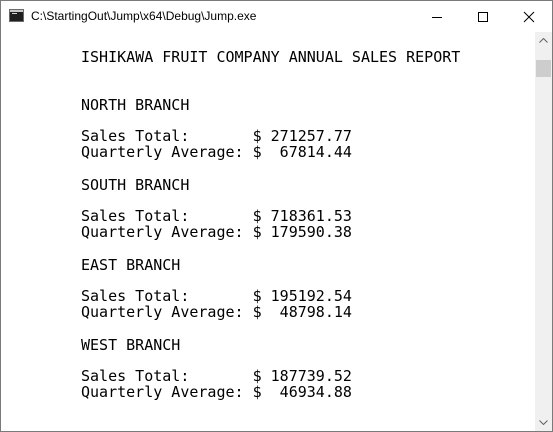  I want to click on sales-total-line: Sales Total: $ 718361.53, so click(216, 216).